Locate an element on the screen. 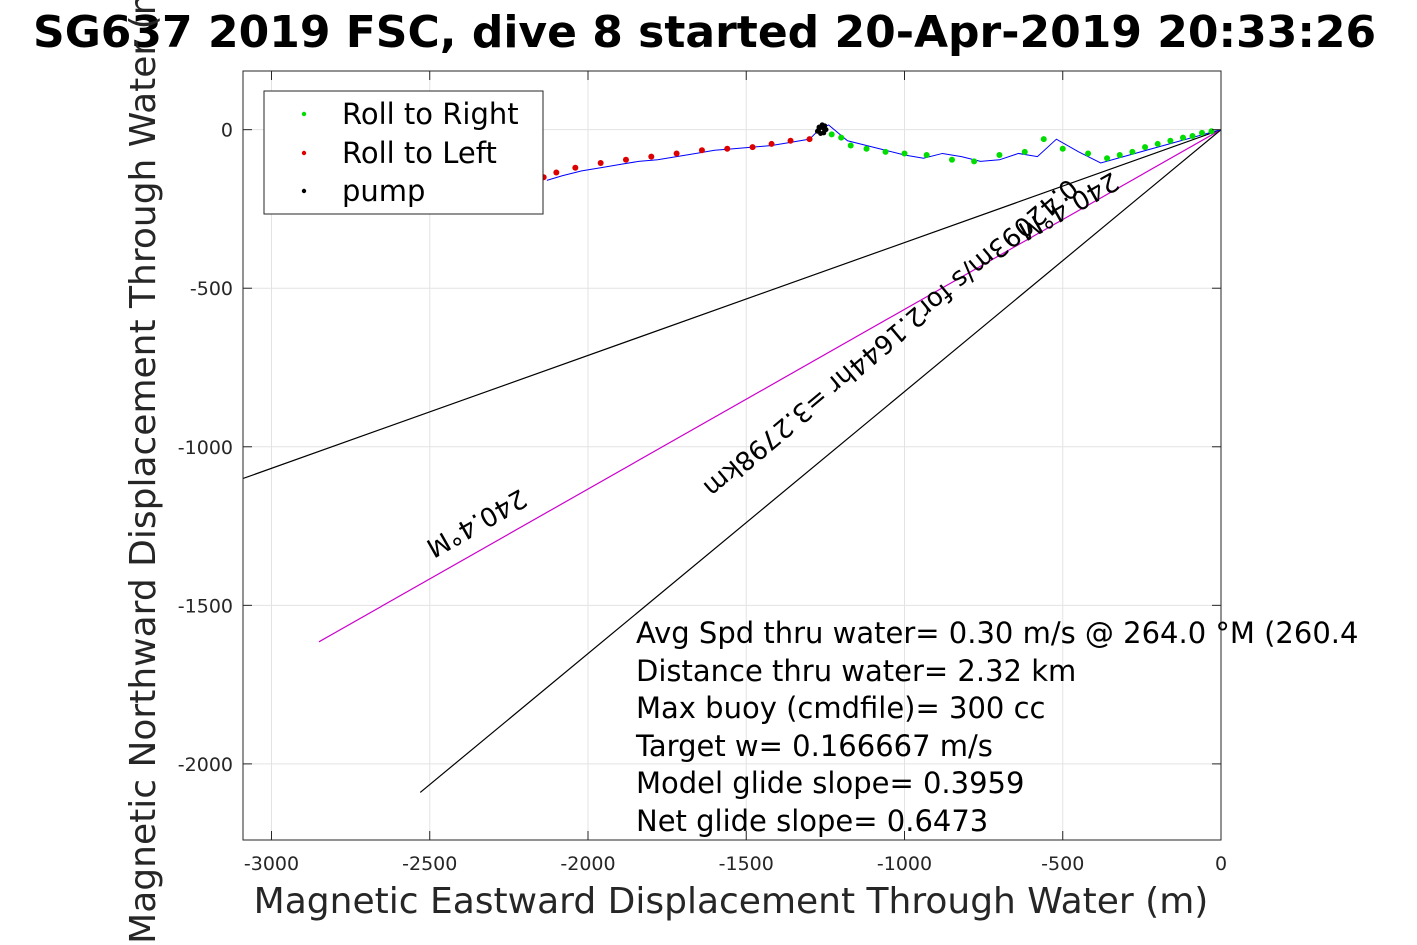 This screenshot has height=945, width=1417. x-tick-label: -3000 is located at coordinates (271, 864).